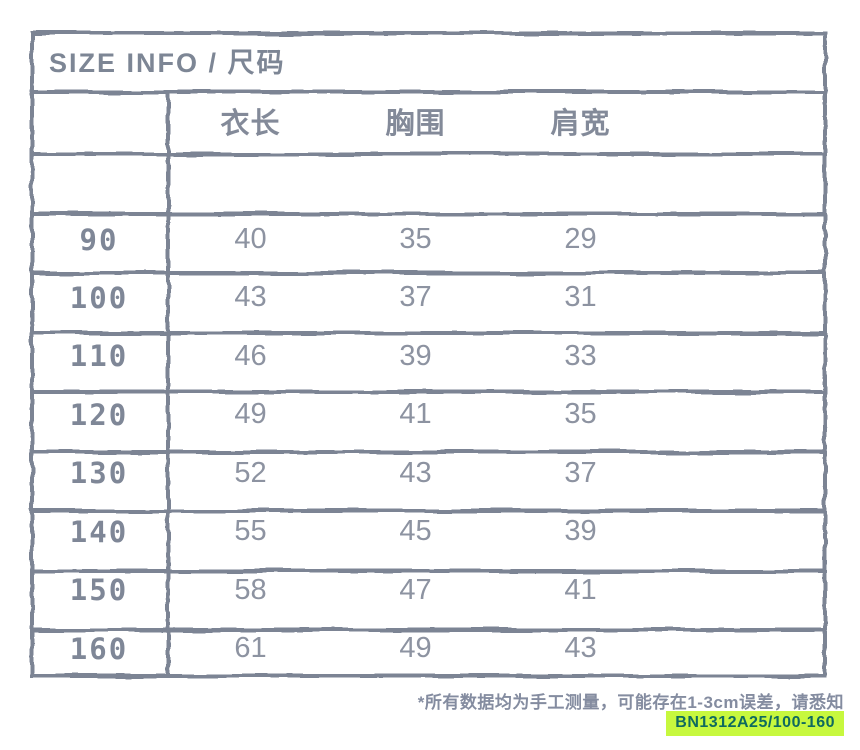 The width and height of the screenshot is (860, 750). I want to click on garment-length-cell: 46, so click(250, 355).